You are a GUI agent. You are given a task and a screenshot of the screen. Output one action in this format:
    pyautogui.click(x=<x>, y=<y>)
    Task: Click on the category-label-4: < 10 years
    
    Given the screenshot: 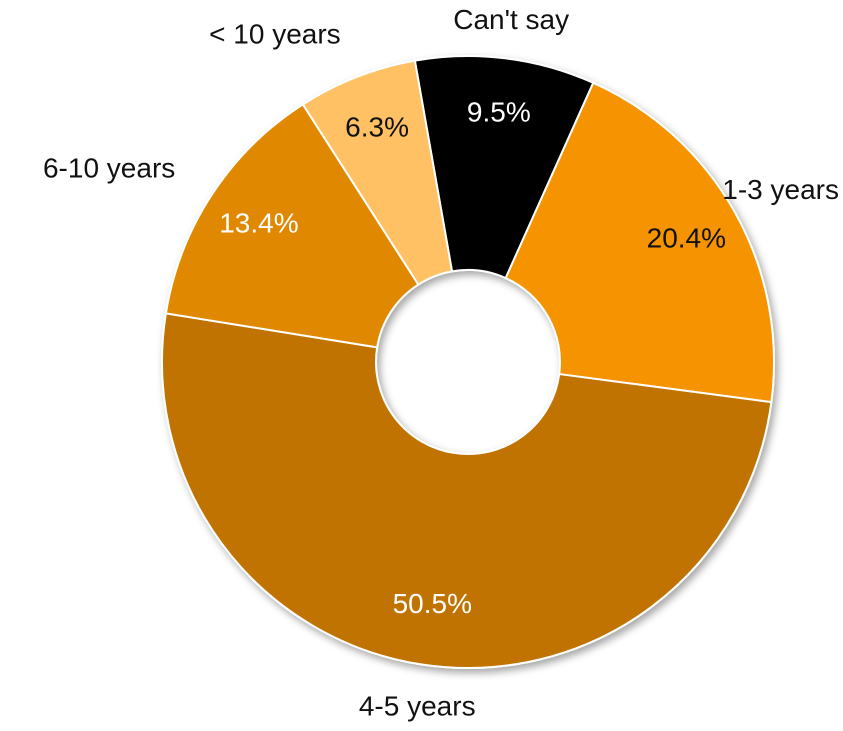 What is the action you would take?
    pyautogui.click(x=275, y=33)
    